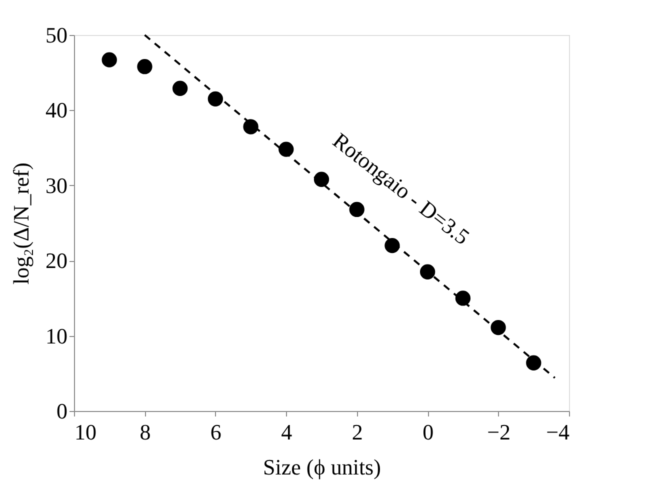 The height and width of the screenshot is (489, 645). I want to click on y-tick-label: 40, so click(57, 110).